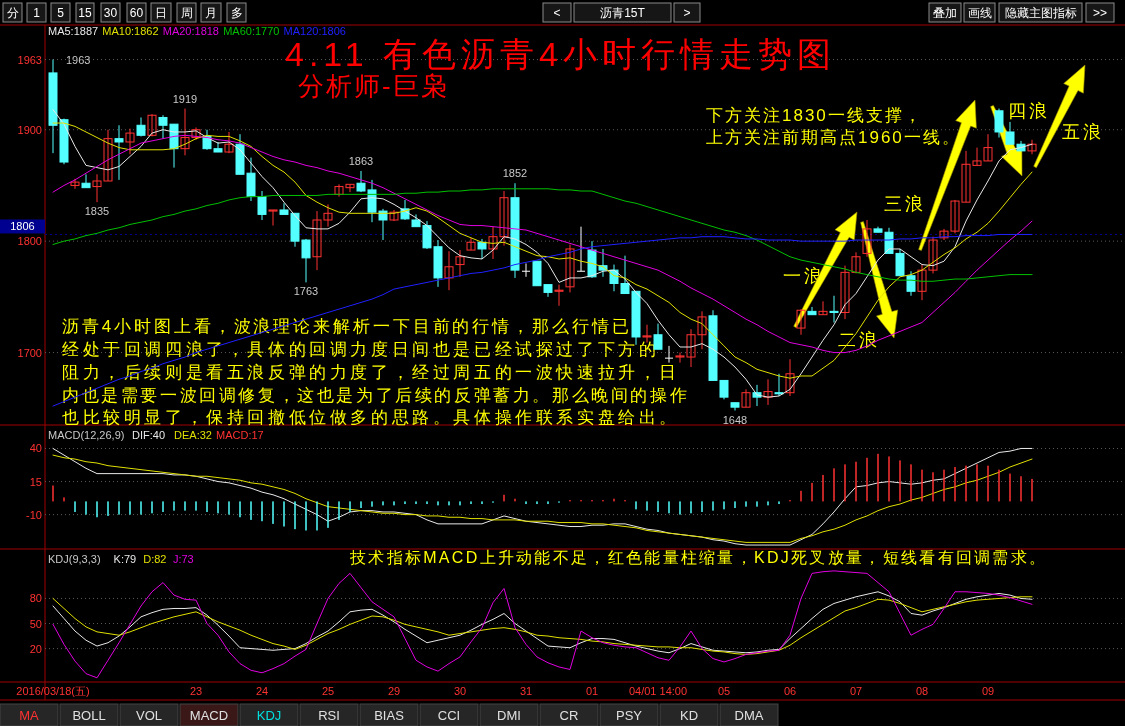 This screenshot has height=726, width=1125. I want to click on annotation: 四浪, so click(1029, 111).